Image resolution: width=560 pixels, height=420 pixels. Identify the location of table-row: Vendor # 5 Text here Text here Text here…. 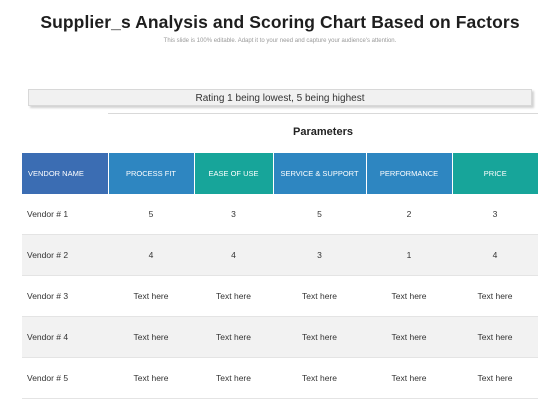
(280, 378).